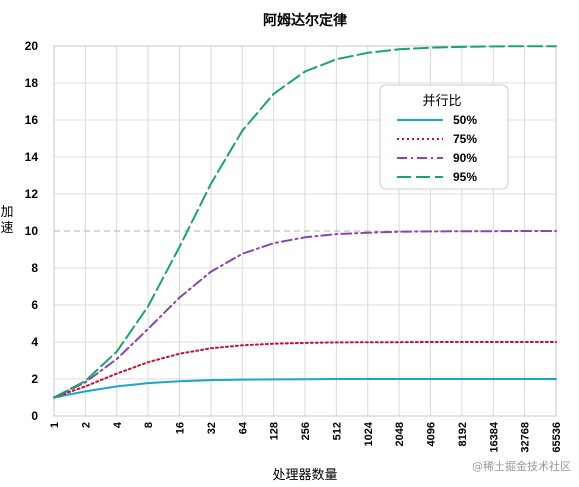  What do you see at coordinates (465, 139) in the screenshot?
I see `legend-label-75pct: 75%` at bounding box center [465, 139].